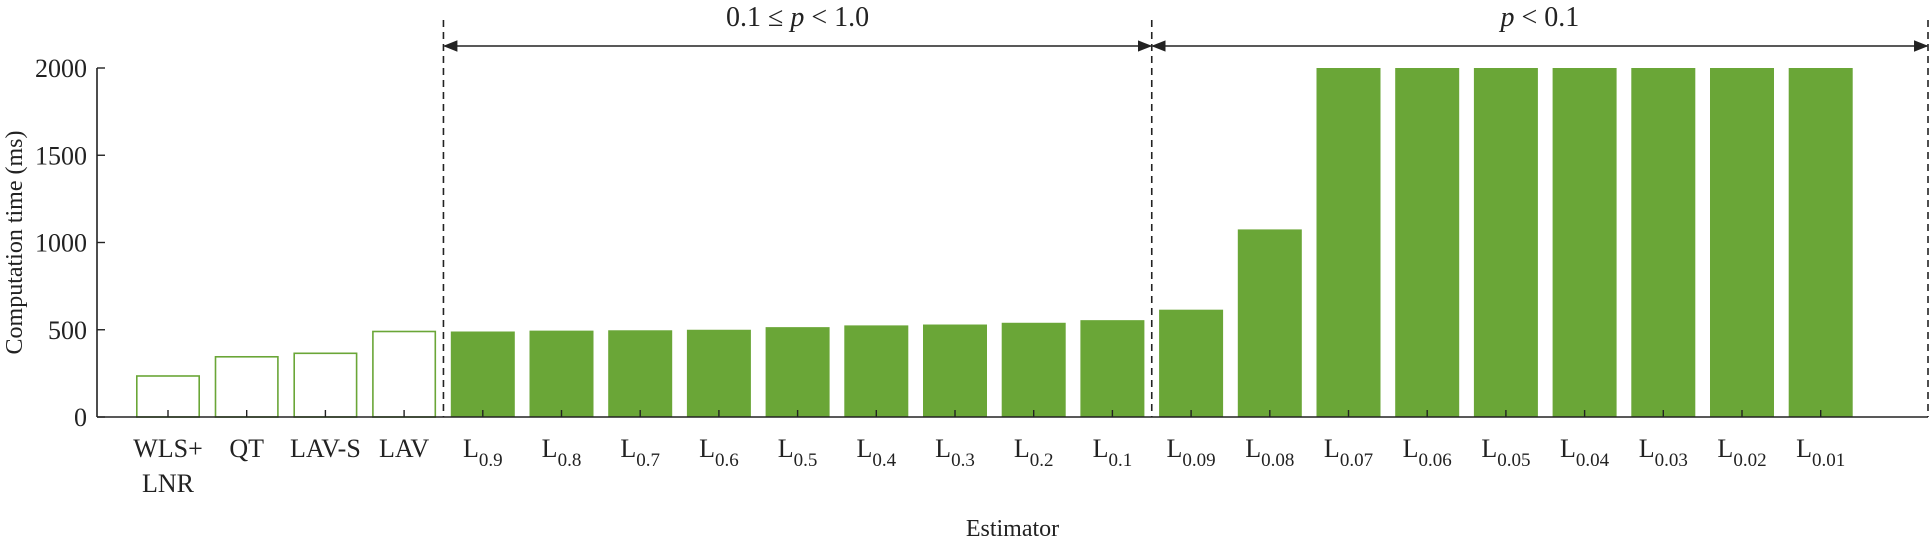 This screenshot has width=1931, height=546. What do you see at coordinates (1277, 460) in the screenshot?
I see `x-tick-label-subscript: 0.08` at bounding box center [1277, 460].